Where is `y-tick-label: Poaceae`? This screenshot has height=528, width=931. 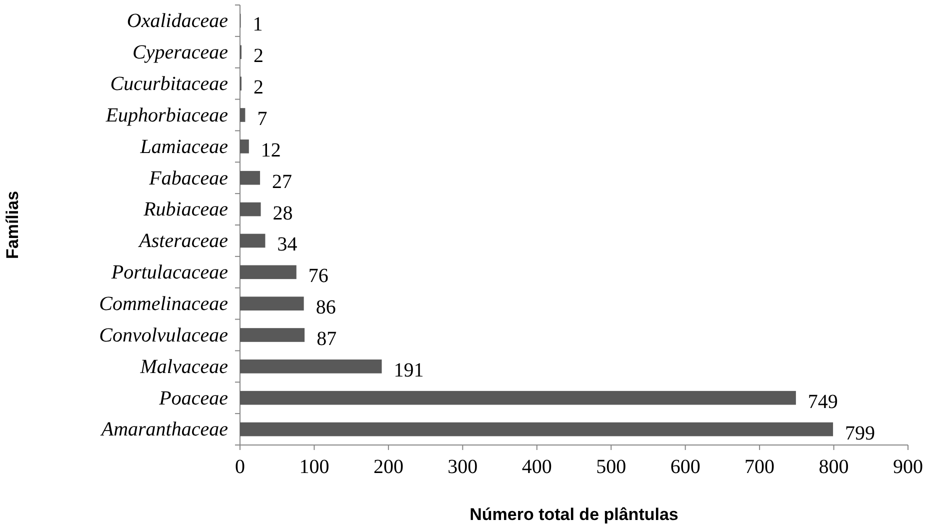
y-tick-label: Poaceae is located at coordinates (193, 398).